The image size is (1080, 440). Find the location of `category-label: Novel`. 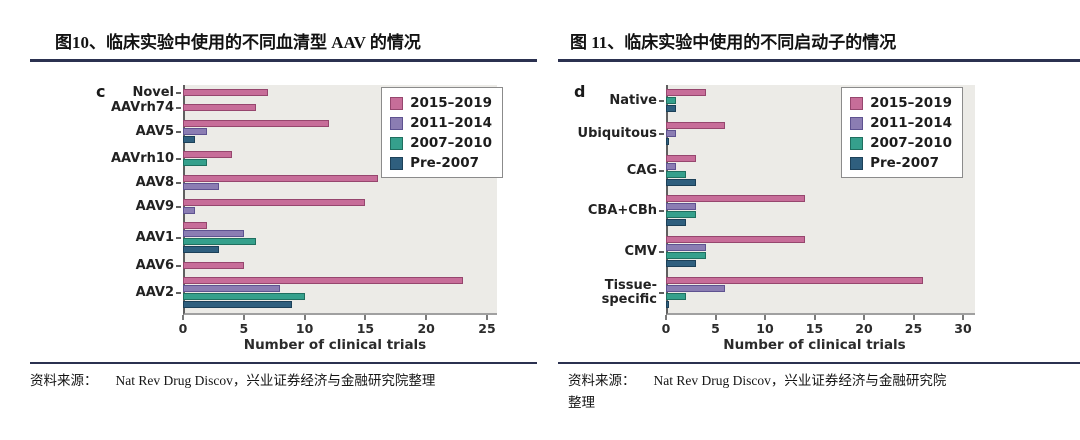

category-label: Novel is located at coordinates (153, 92).